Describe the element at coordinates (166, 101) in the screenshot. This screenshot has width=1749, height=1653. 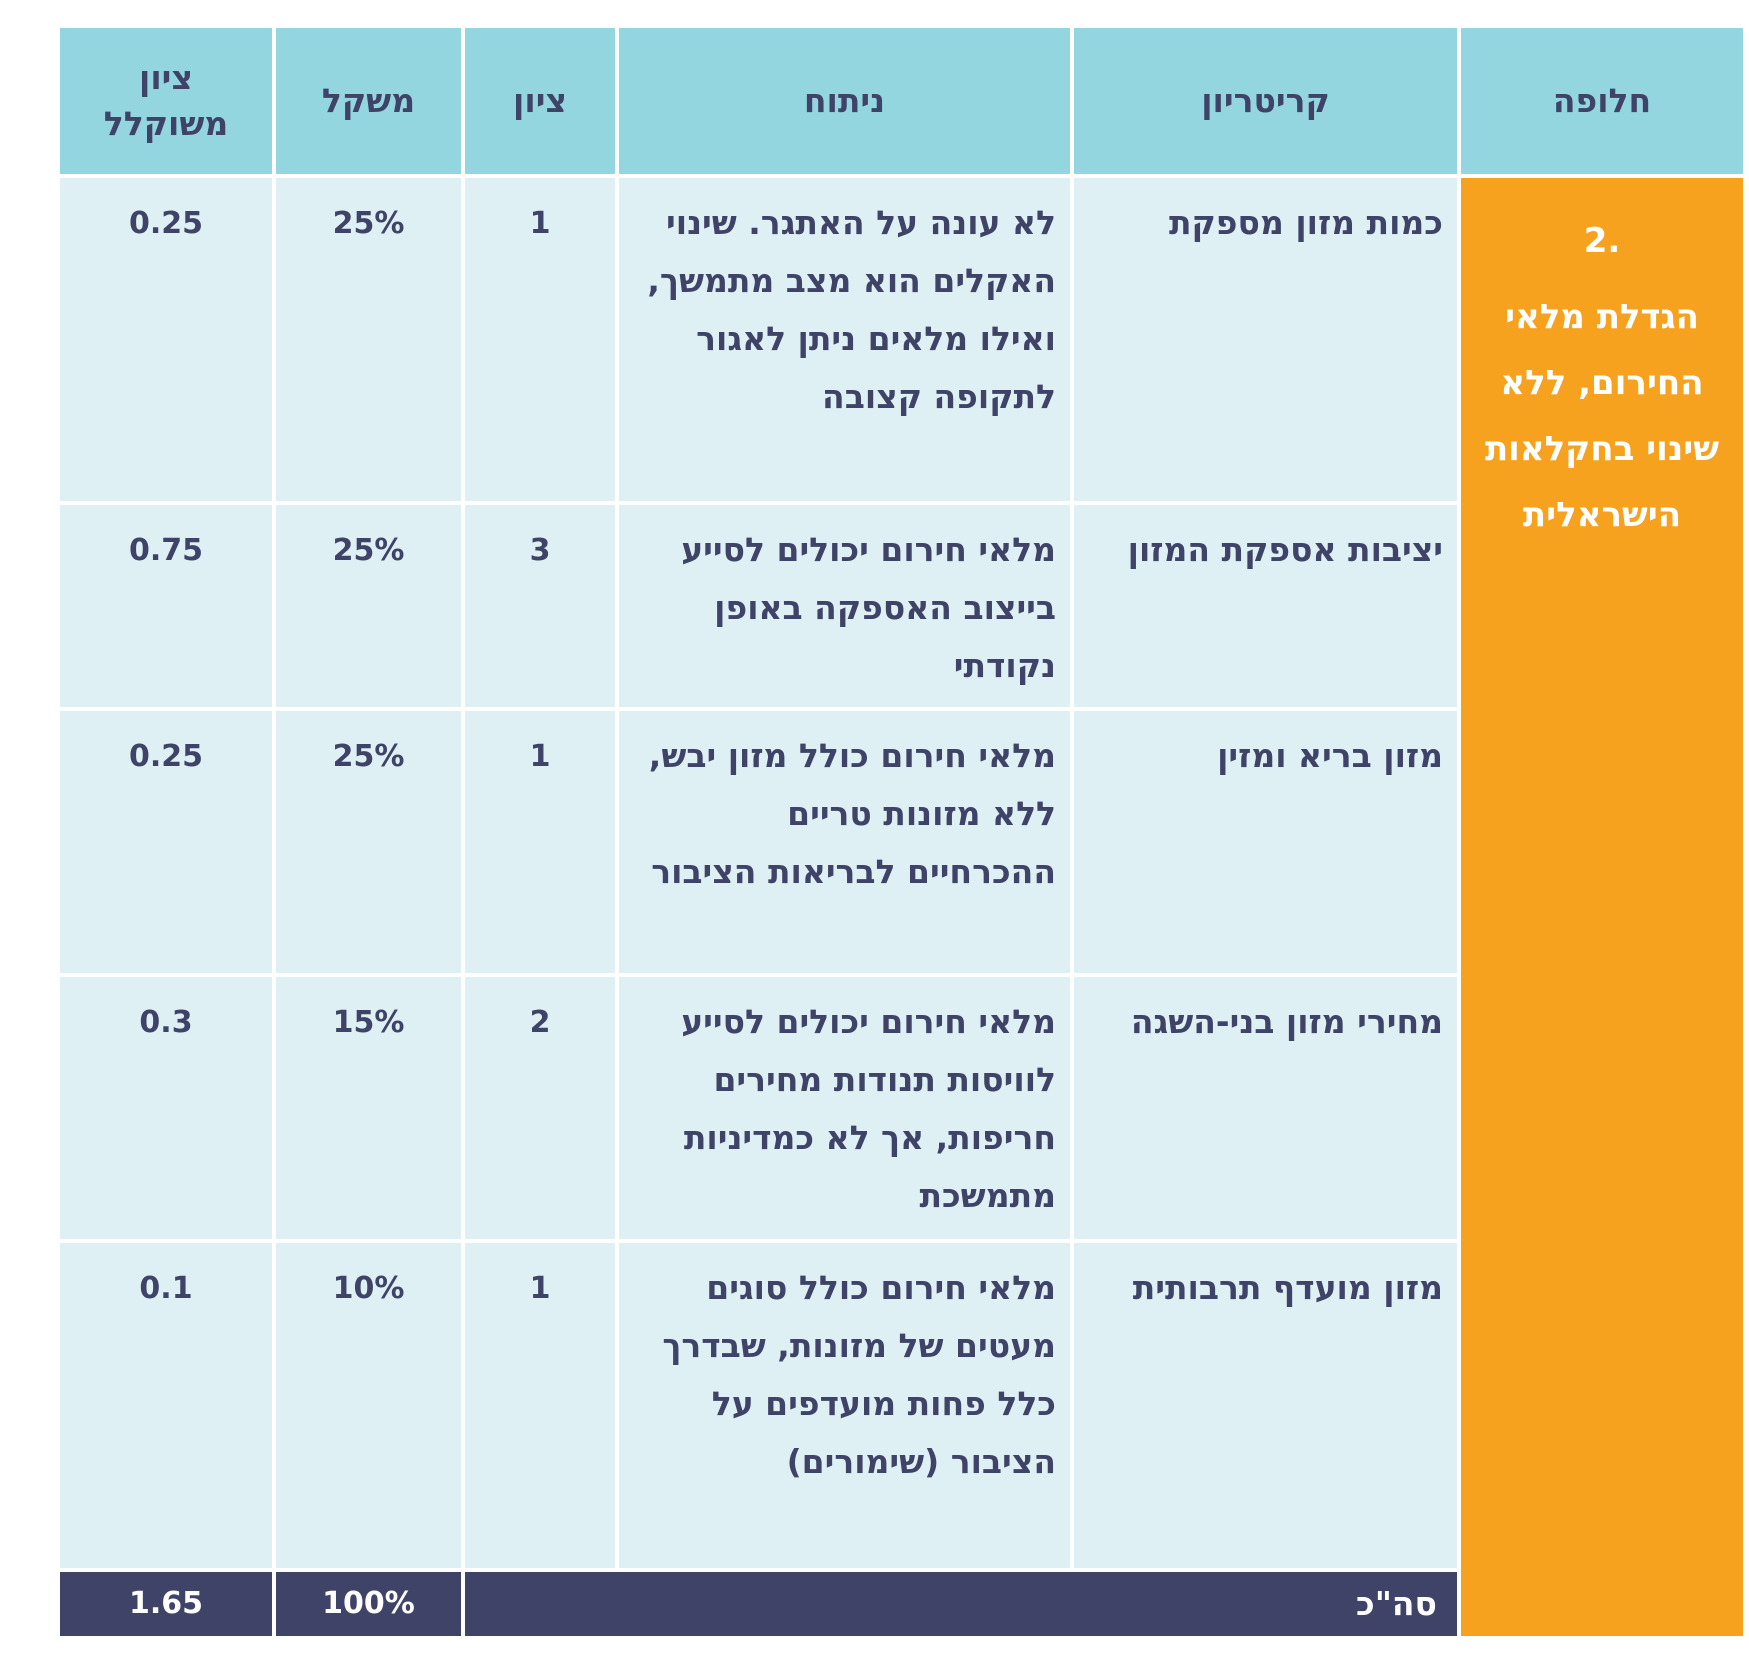
I see `header-weighted-score: ציון משוקלל` at that location.